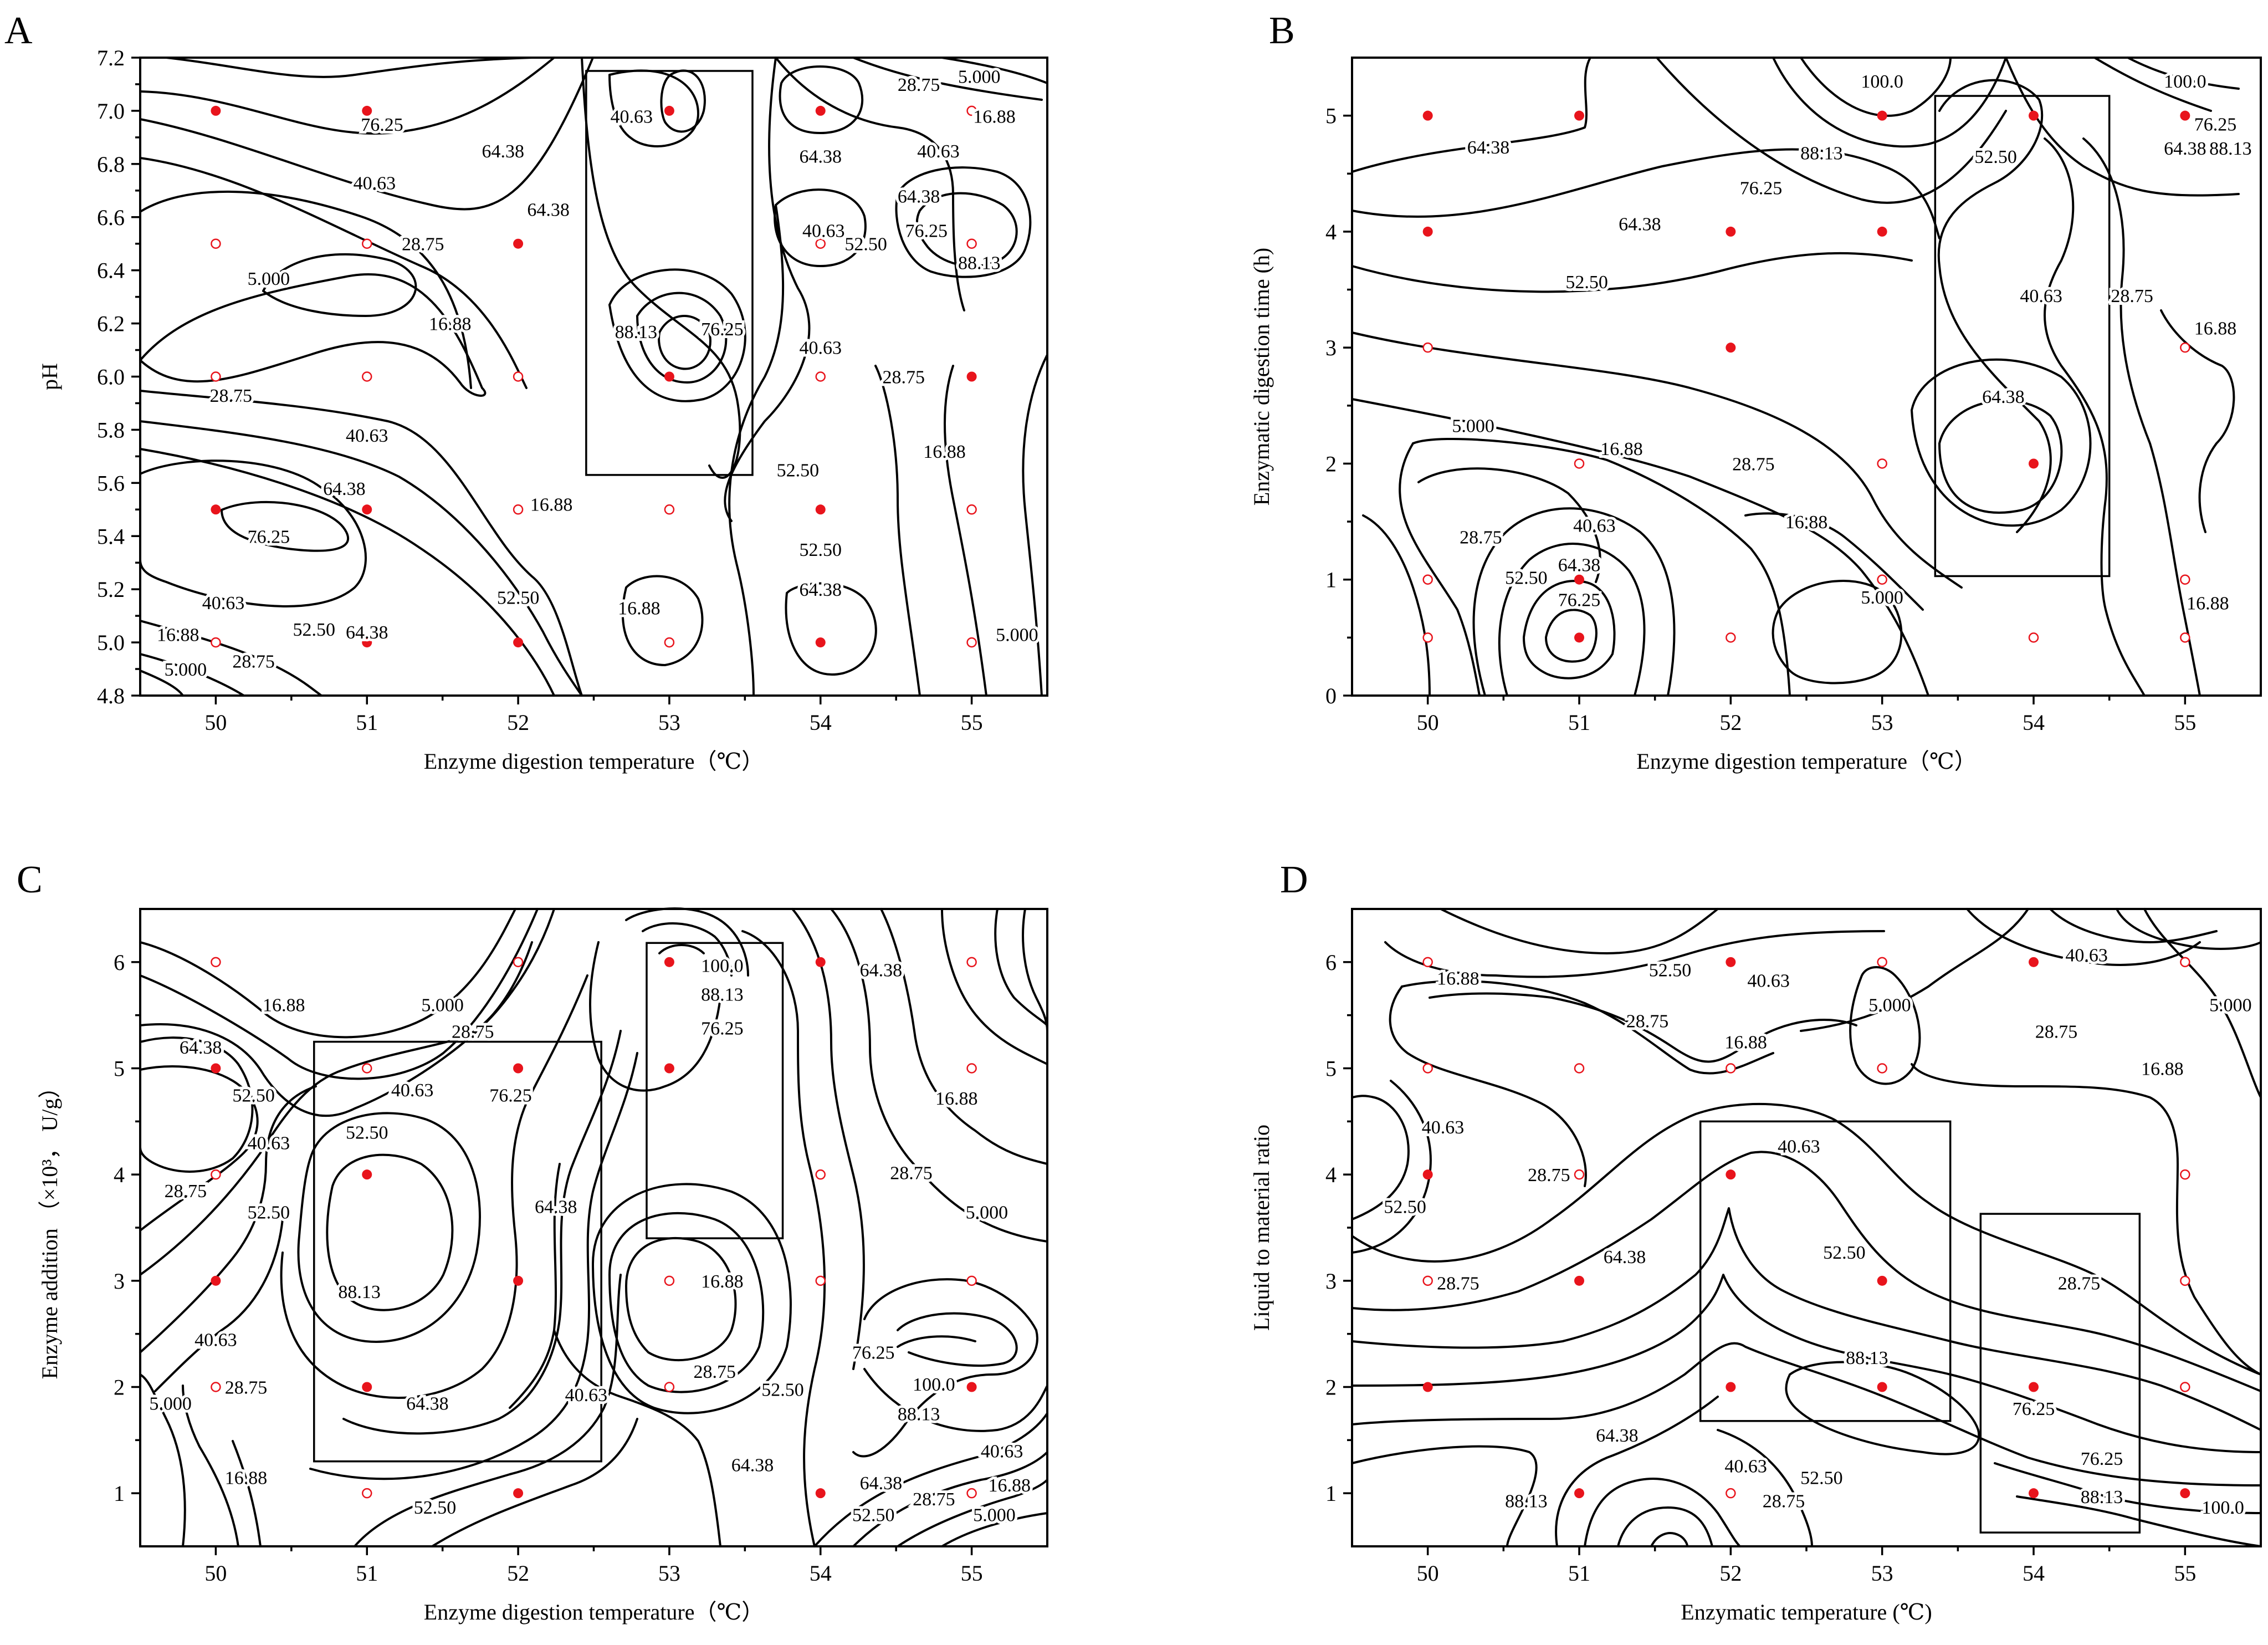 Image resolution: width=2268 pixels, height=1645 pixels. What do you see at coordinates (367, 1573) in the screenshot?
I see `x-tick-label: 51` at bounding box center [367, 1573].